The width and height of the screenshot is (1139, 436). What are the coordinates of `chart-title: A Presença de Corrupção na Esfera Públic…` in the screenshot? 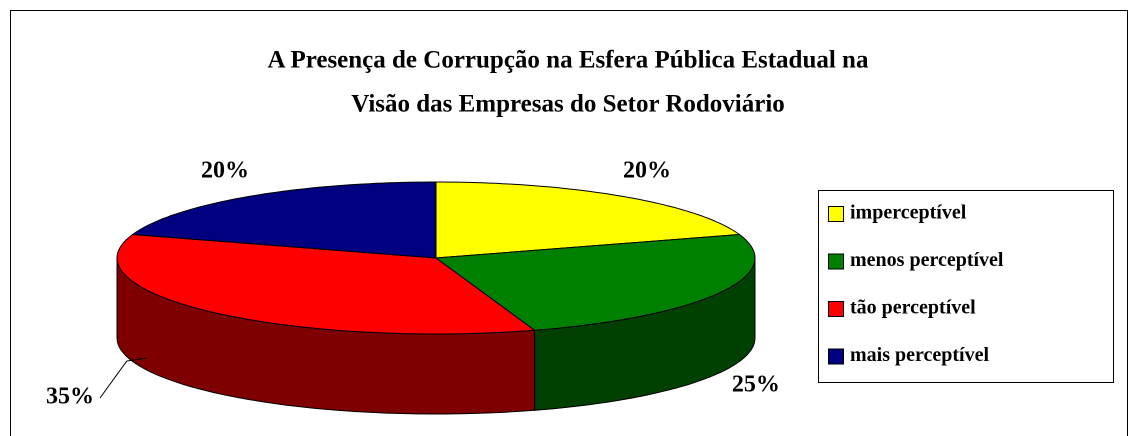 It's located at (568, 60).